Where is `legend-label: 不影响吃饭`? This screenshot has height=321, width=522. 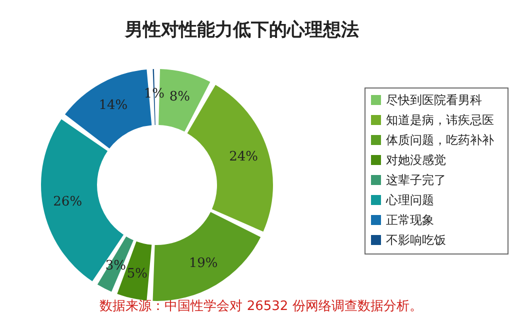 legend-label: 不影响吃饭 is located at coordinates (416, 240).